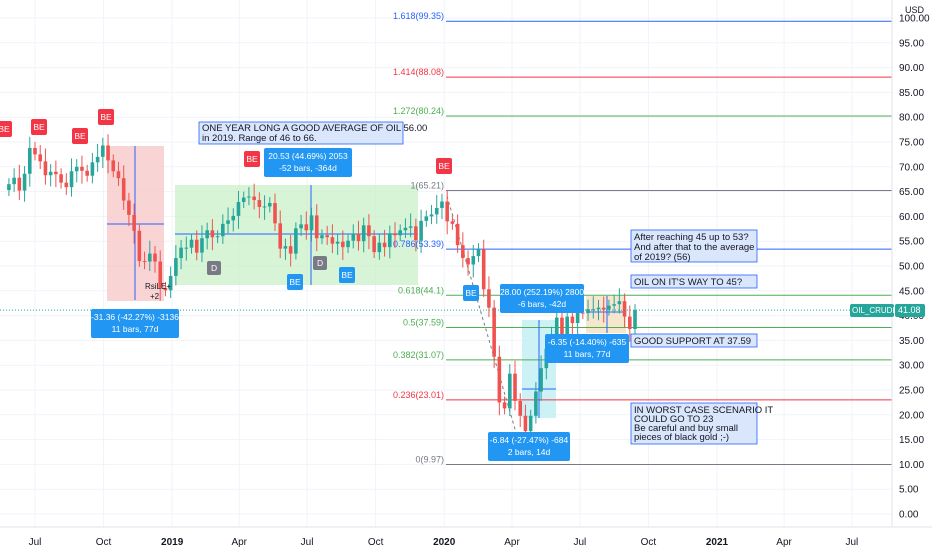  I want to click on note-support-3759: GOOD SUPPORT AT 37.59, so click(694, 340).